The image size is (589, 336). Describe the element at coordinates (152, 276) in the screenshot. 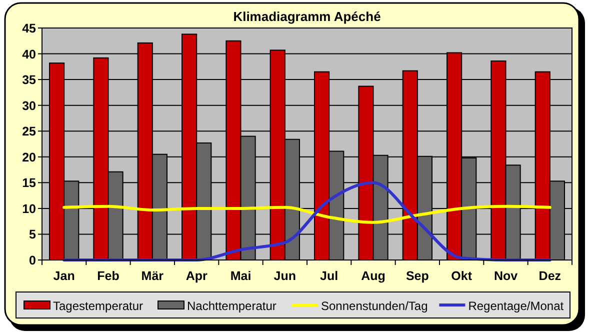

I see `x-tick-label: Mär` at that location.